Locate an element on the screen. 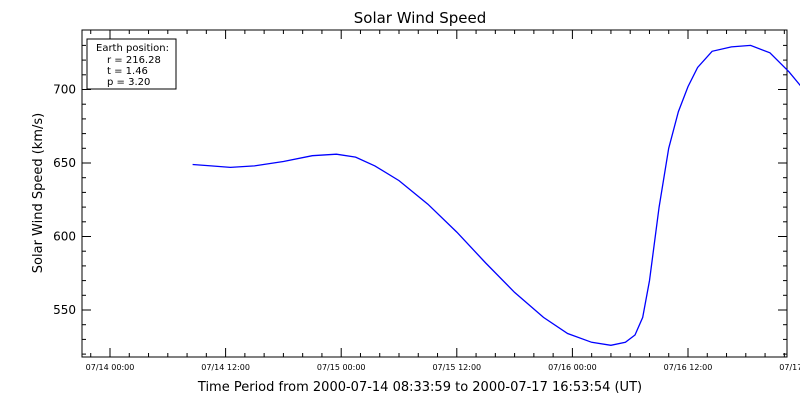  legend-p-value: p = 3.20 is located at coordinates (128, 82).